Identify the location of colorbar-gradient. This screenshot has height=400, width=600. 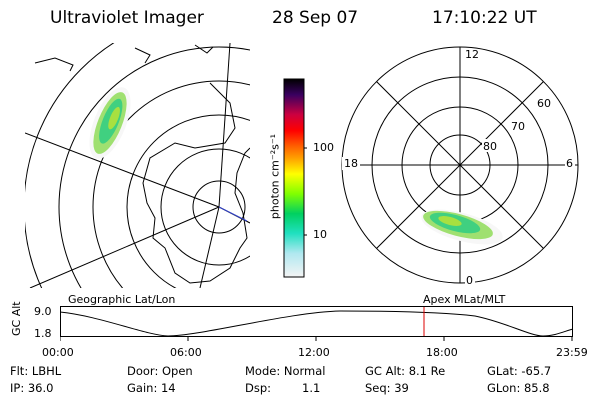
(294, 178).